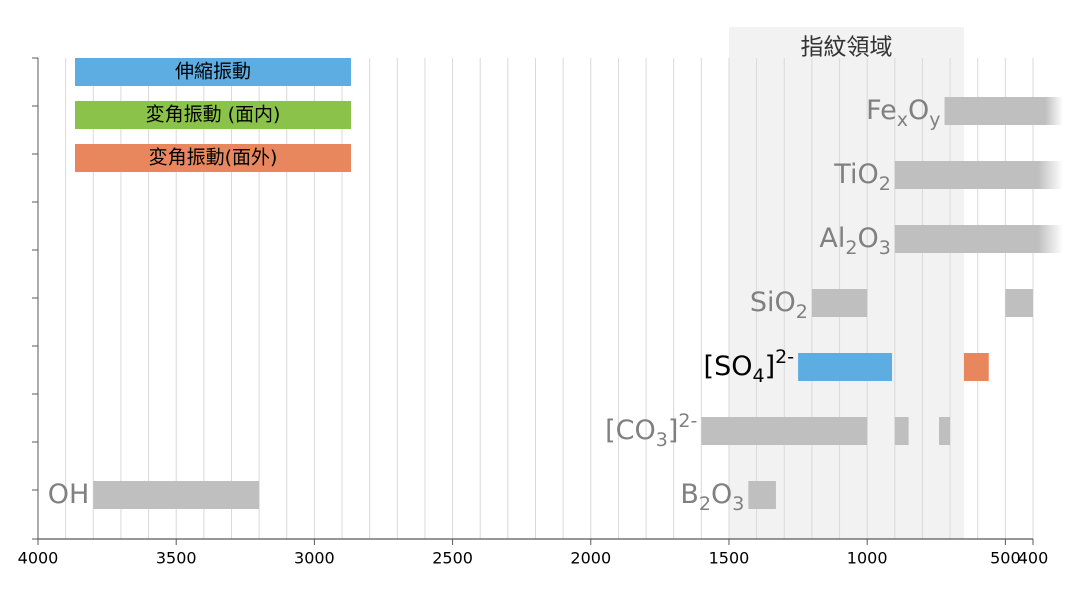 The image size is (1079, 595). What do you see at coordinates (832, 238) in the screenshot?
I see `label-part: Al` at bounding box center [832, 238].